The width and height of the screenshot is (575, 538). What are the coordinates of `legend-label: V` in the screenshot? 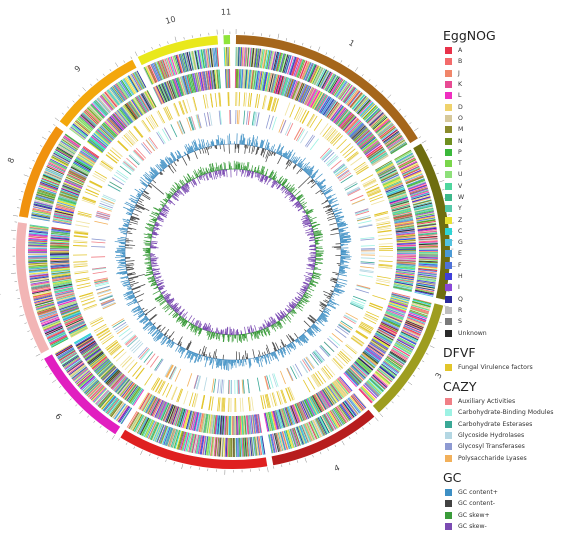 It's located at (460, 186).